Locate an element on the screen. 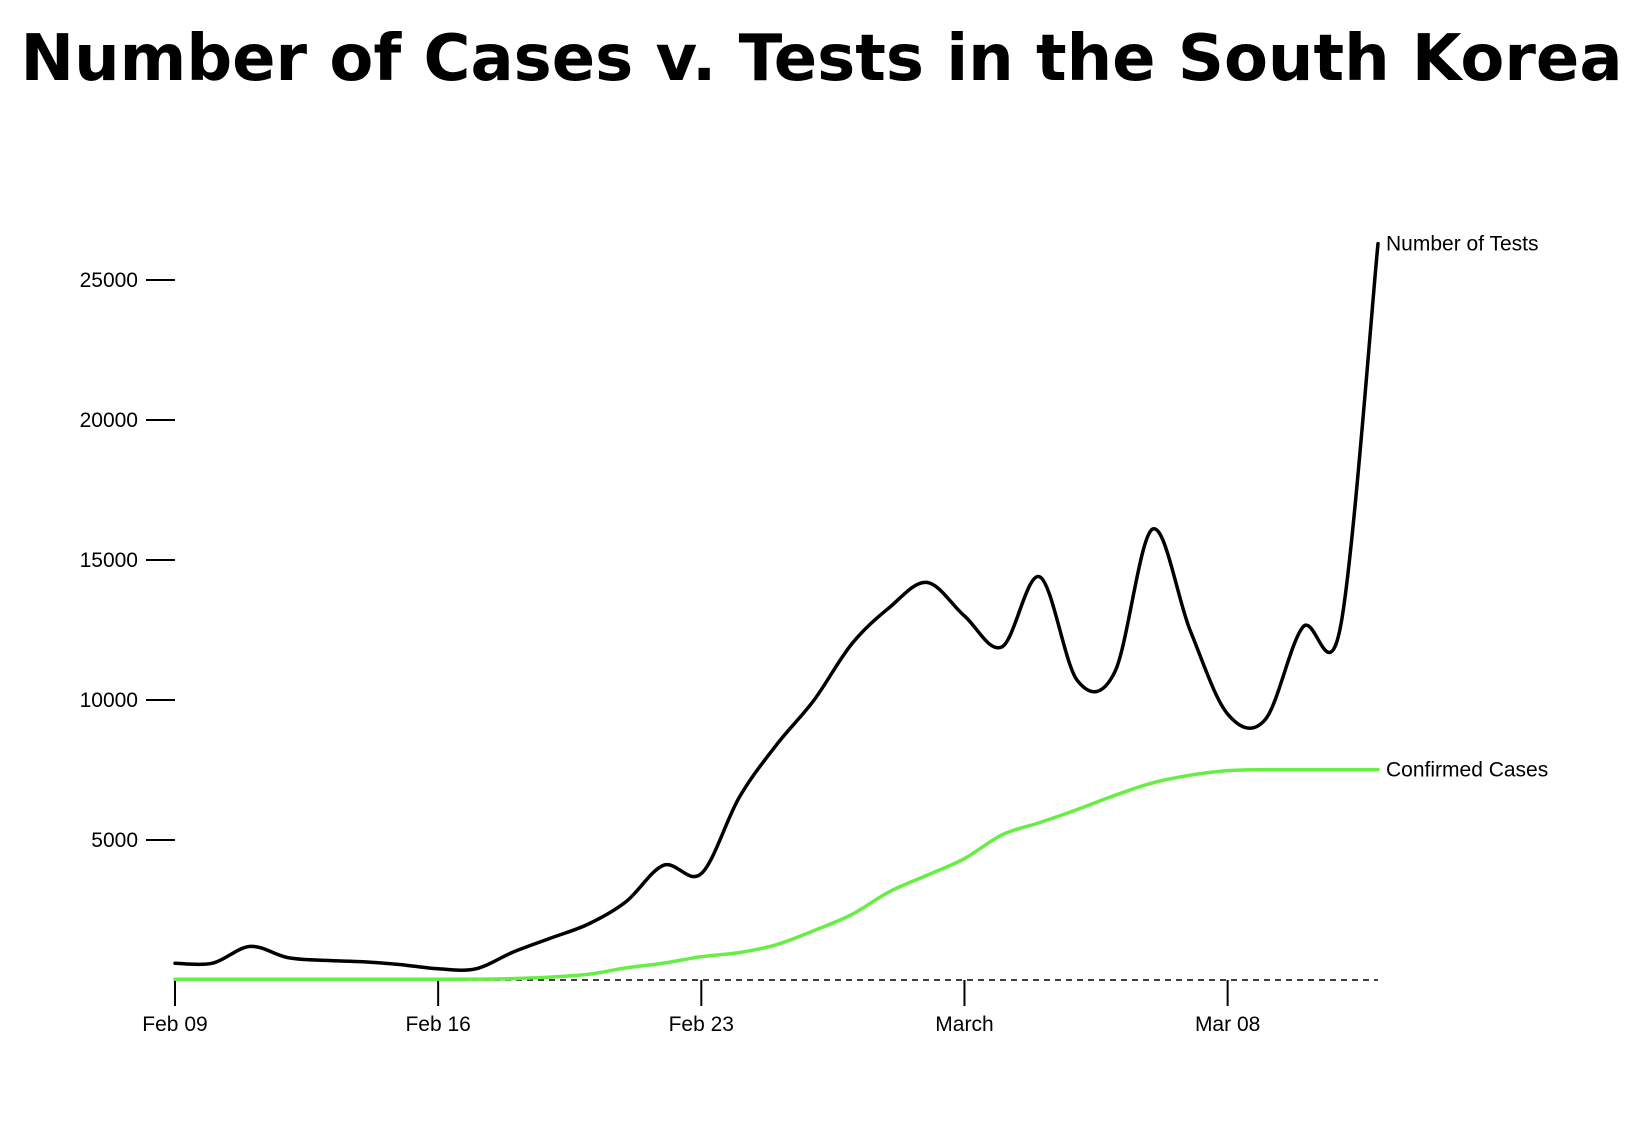 The height and width of the screenshot is (1123, 1643). y-axis: 5000 10000 15000 20000 25000 is located at coordinates (127, 560).